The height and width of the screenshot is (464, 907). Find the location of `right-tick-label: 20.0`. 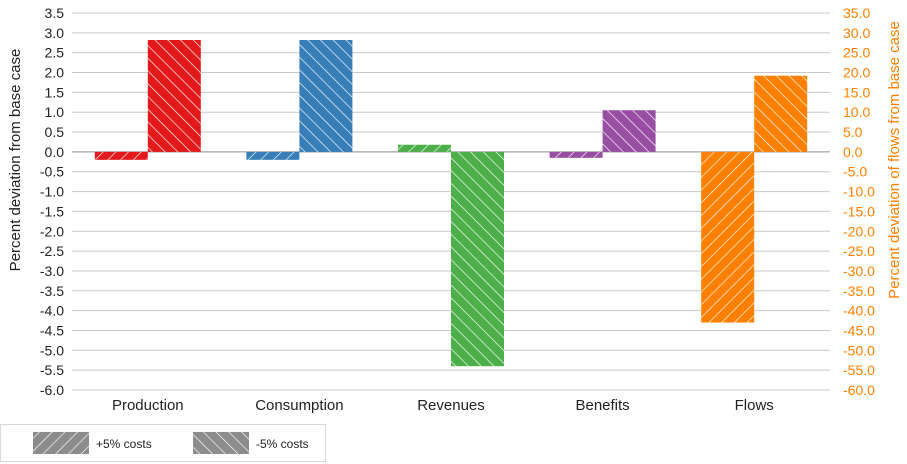

right-tick-label: 20.0 is located at coordinates (856, 73).